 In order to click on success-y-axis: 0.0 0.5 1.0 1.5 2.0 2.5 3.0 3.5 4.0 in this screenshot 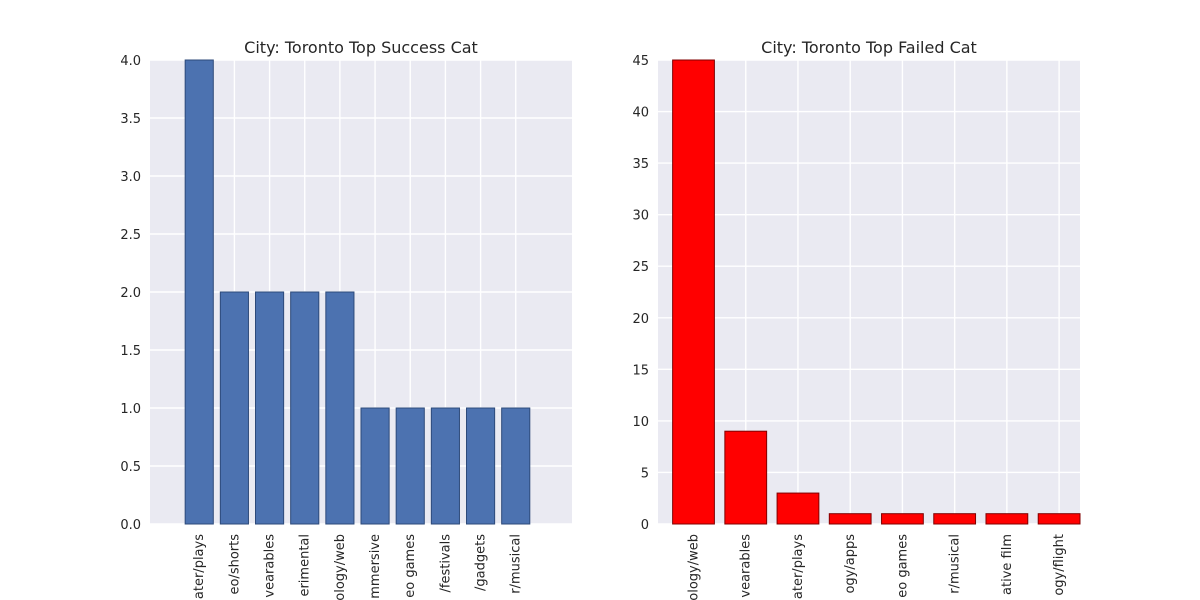, I will do `click(130, 293)`.